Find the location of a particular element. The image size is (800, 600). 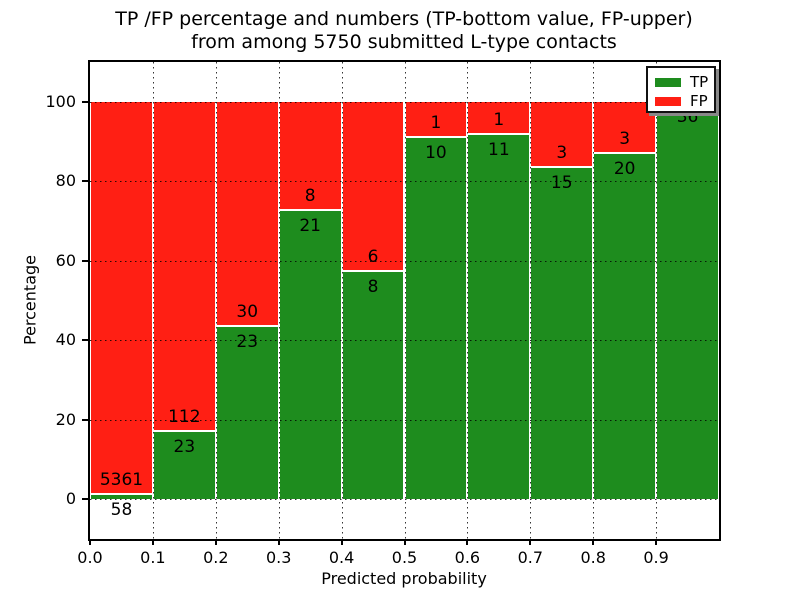

fp-count-label: 5361 is located at coordinates (121, 479).